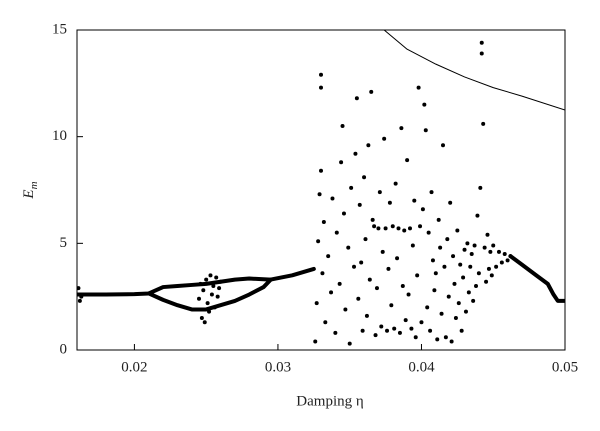  Describe the element at coordinates (421, 367) in the screenshot. I see `x-tick-label: 0.04` at that location.